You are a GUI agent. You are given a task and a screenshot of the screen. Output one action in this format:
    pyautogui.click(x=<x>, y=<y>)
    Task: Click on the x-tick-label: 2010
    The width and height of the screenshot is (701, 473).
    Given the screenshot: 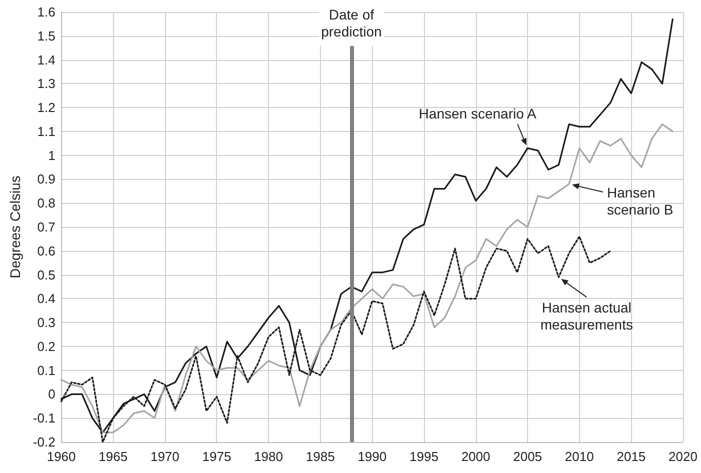 What is the action you would take?
    pyautogui.click(x=579, y=456)
    